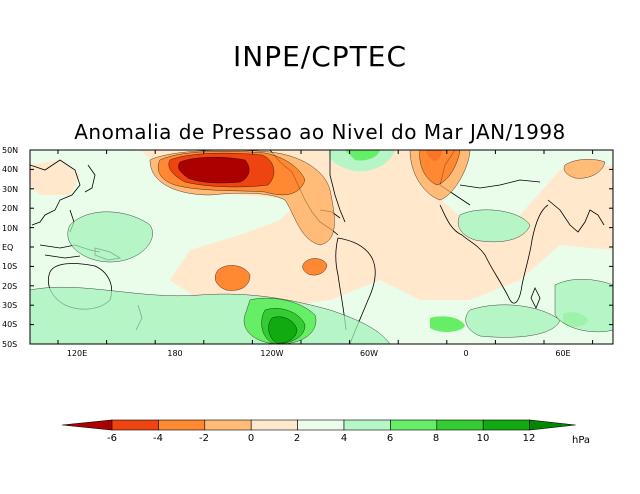 The image size is (640, 494). What do you see at coordinates (10, 286) in the screenshot?
I see `lat-label: 20S` at bounding box center [10, 286].